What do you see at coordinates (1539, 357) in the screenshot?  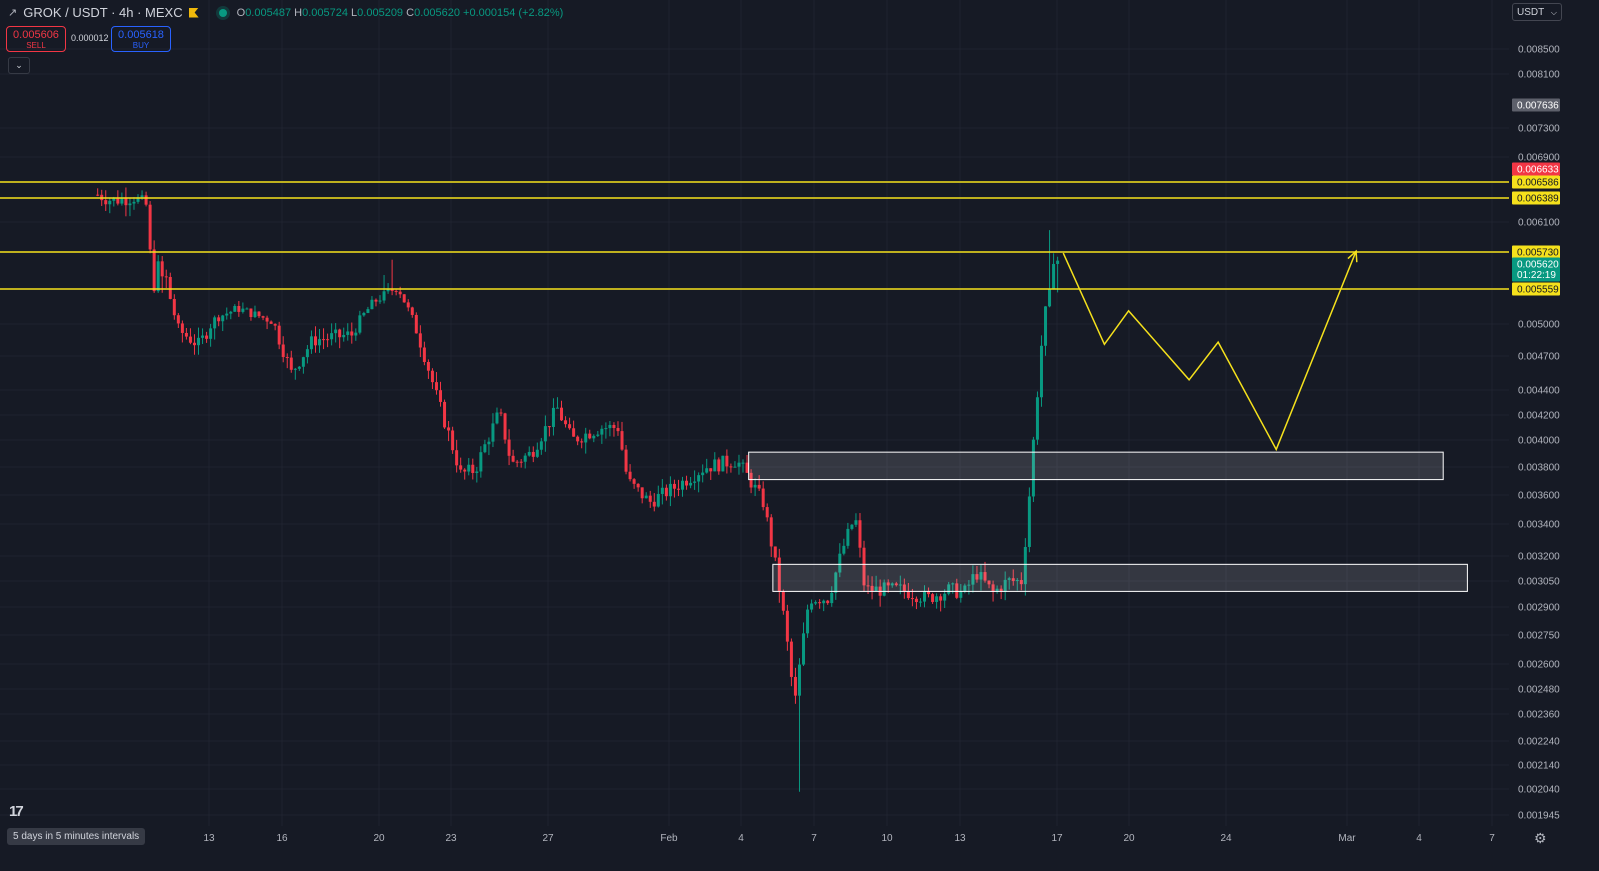 I see `y-tick-label: 0.004700` at bounding box center [1539, 357].